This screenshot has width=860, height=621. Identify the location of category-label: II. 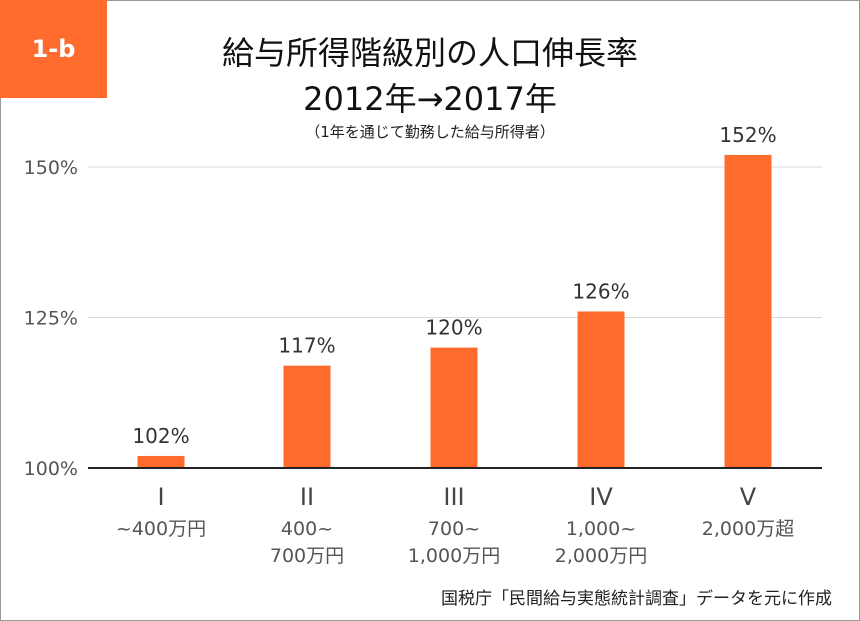
(307, 497).